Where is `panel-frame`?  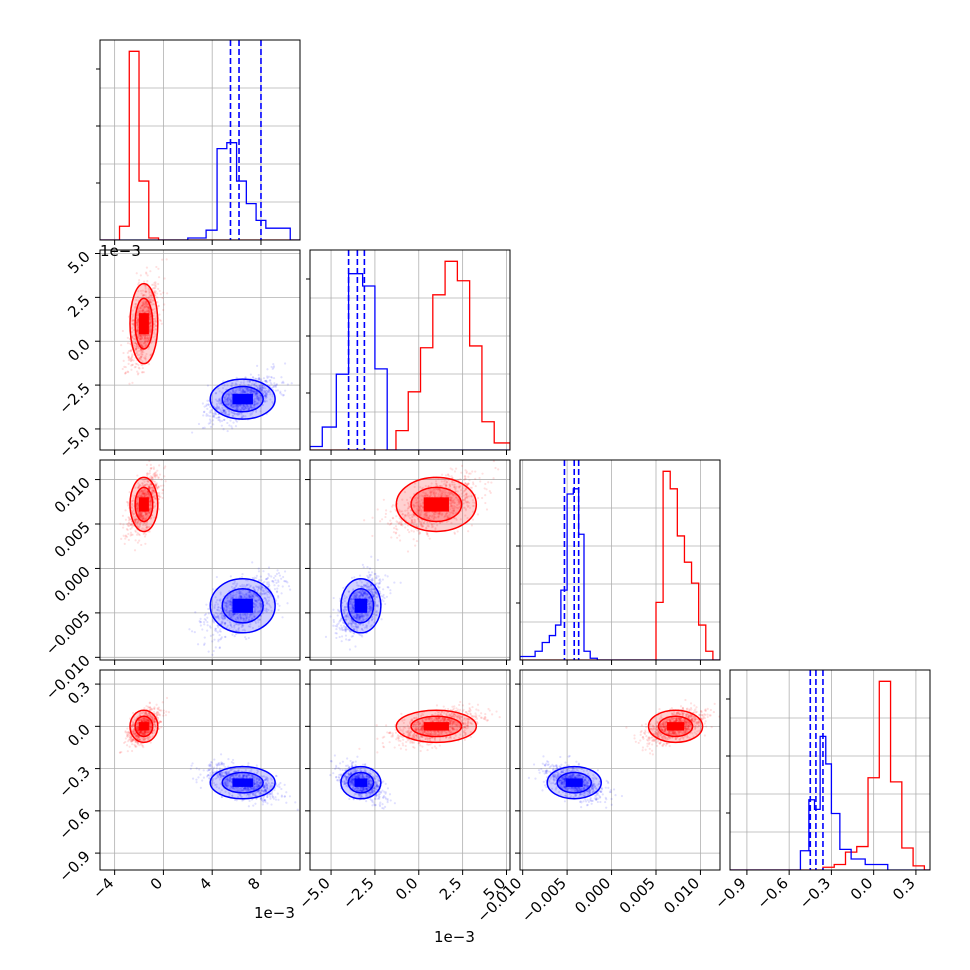 panel-frame is located at coordinates (200, 140).